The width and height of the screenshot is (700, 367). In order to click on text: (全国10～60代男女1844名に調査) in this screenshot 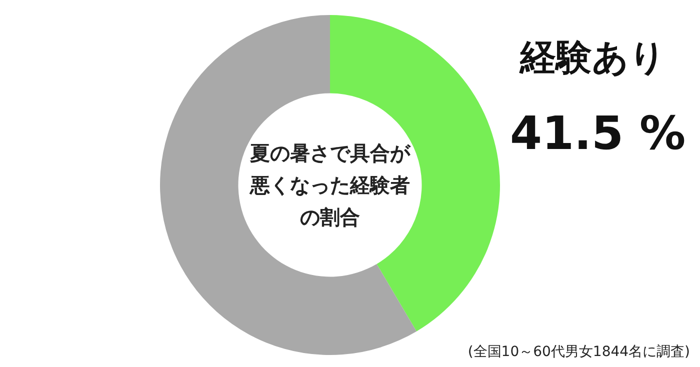, I will do `click(579, 352)`.